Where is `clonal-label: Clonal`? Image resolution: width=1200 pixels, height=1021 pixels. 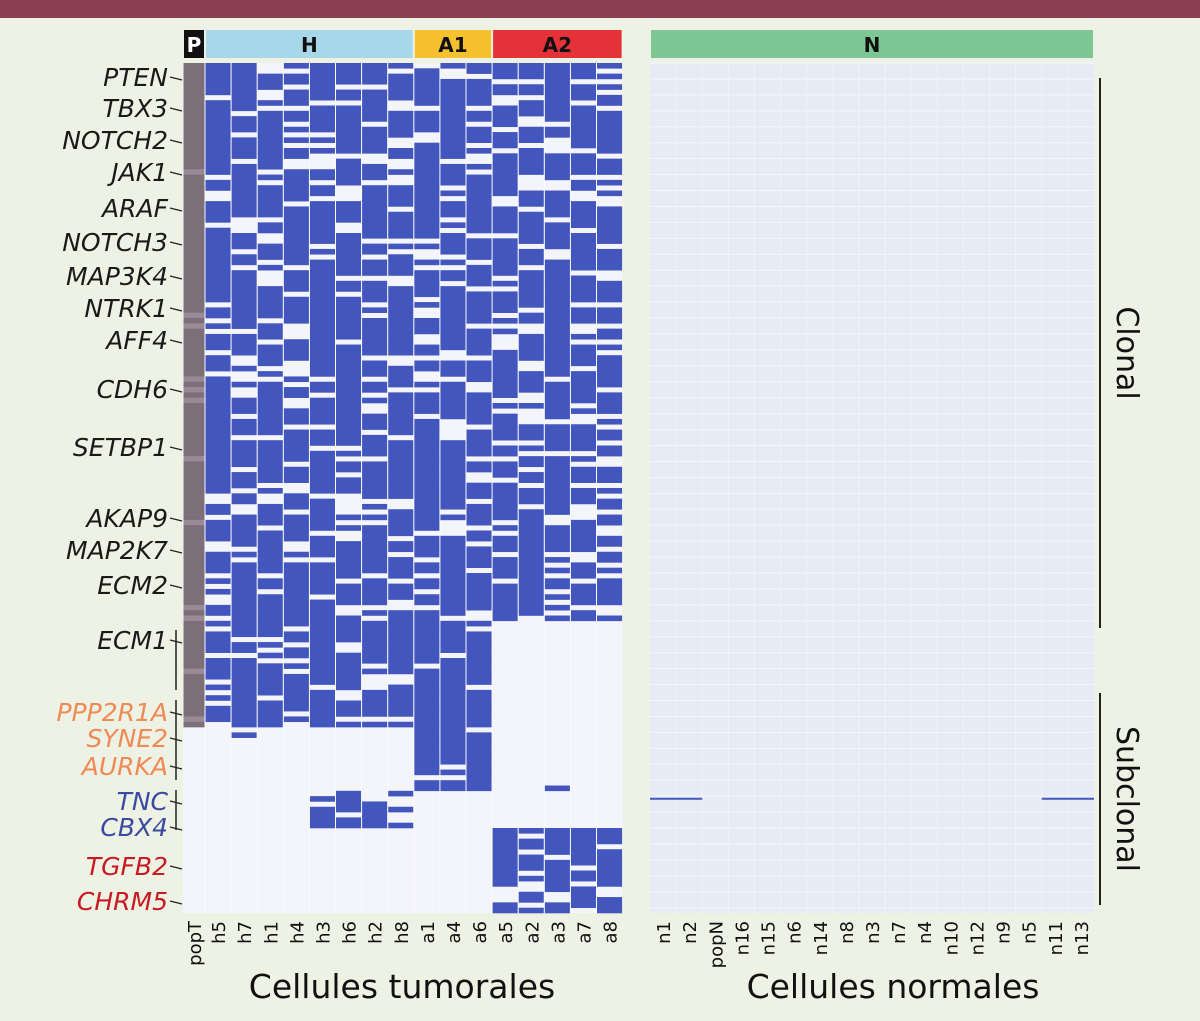
clonal-label: Clonal is located at coordinates (1126, 352).